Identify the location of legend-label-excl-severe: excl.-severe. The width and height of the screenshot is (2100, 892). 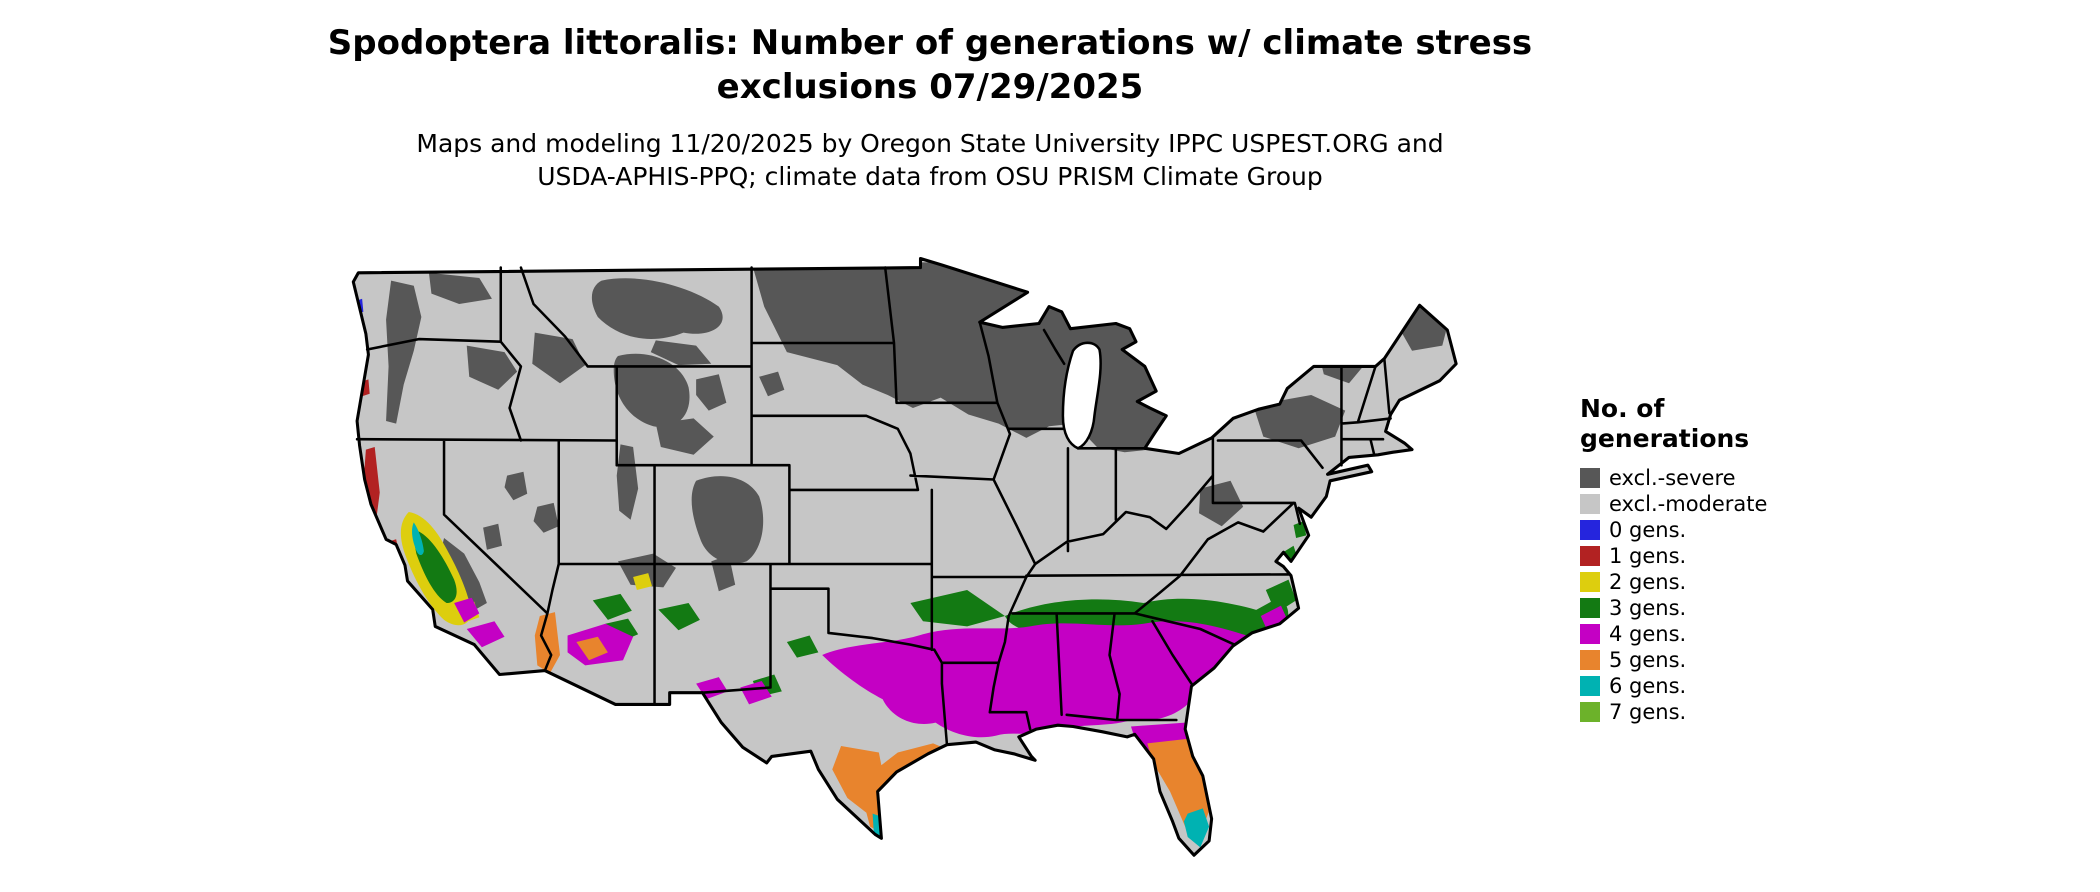
(1672, 478).